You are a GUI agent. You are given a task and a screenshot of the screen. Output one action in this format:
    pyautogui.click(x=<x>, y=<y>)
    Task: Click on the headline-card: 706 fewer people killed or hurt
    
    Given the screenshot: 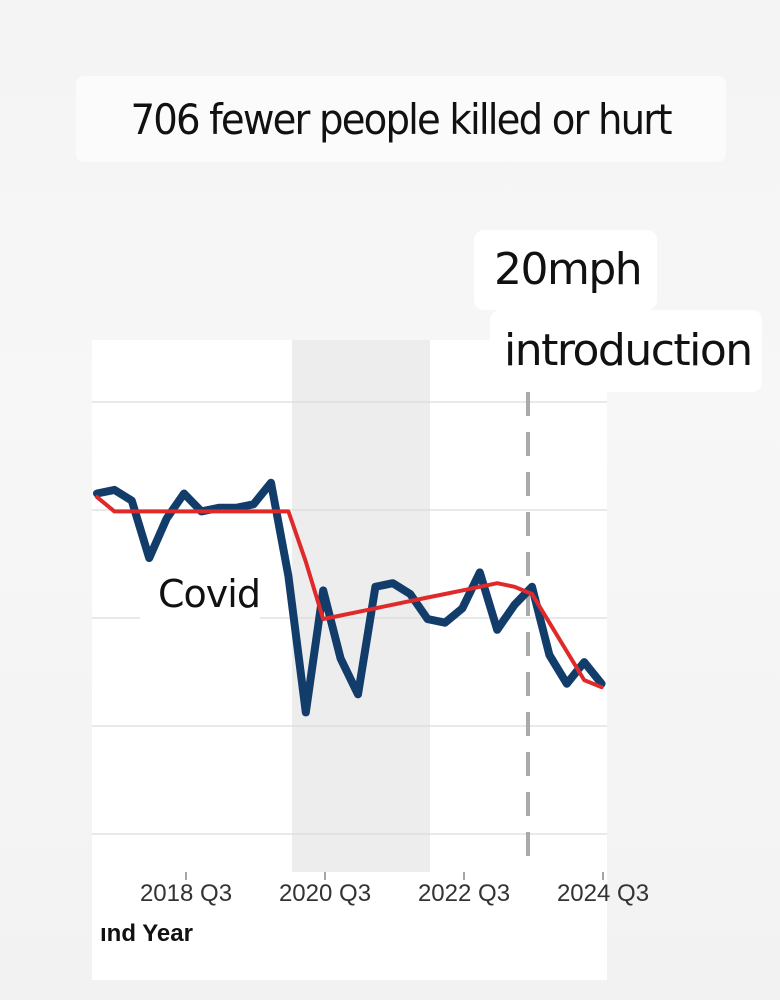 What is the action you would take?
    pyautogui.click(x=401, y=119)
    